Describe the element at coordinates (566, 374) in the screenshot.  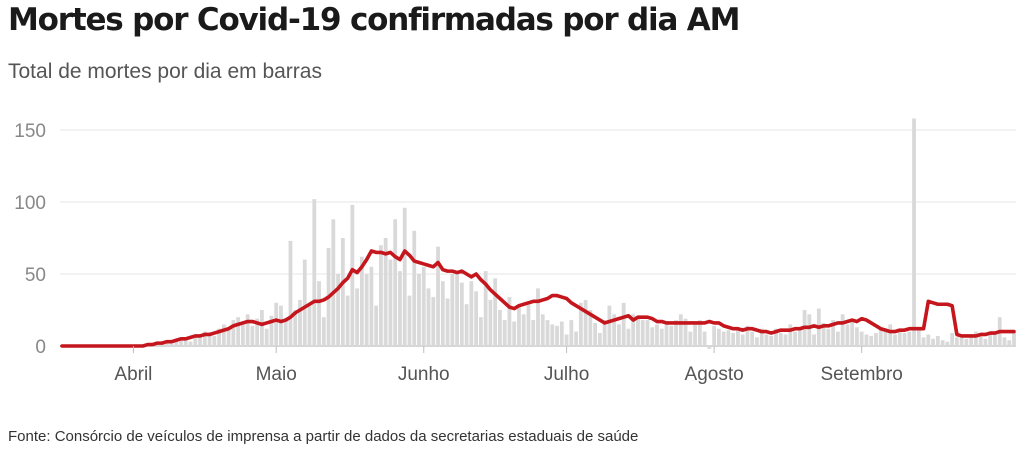
I see `x-tick-label: Julho` at that location.